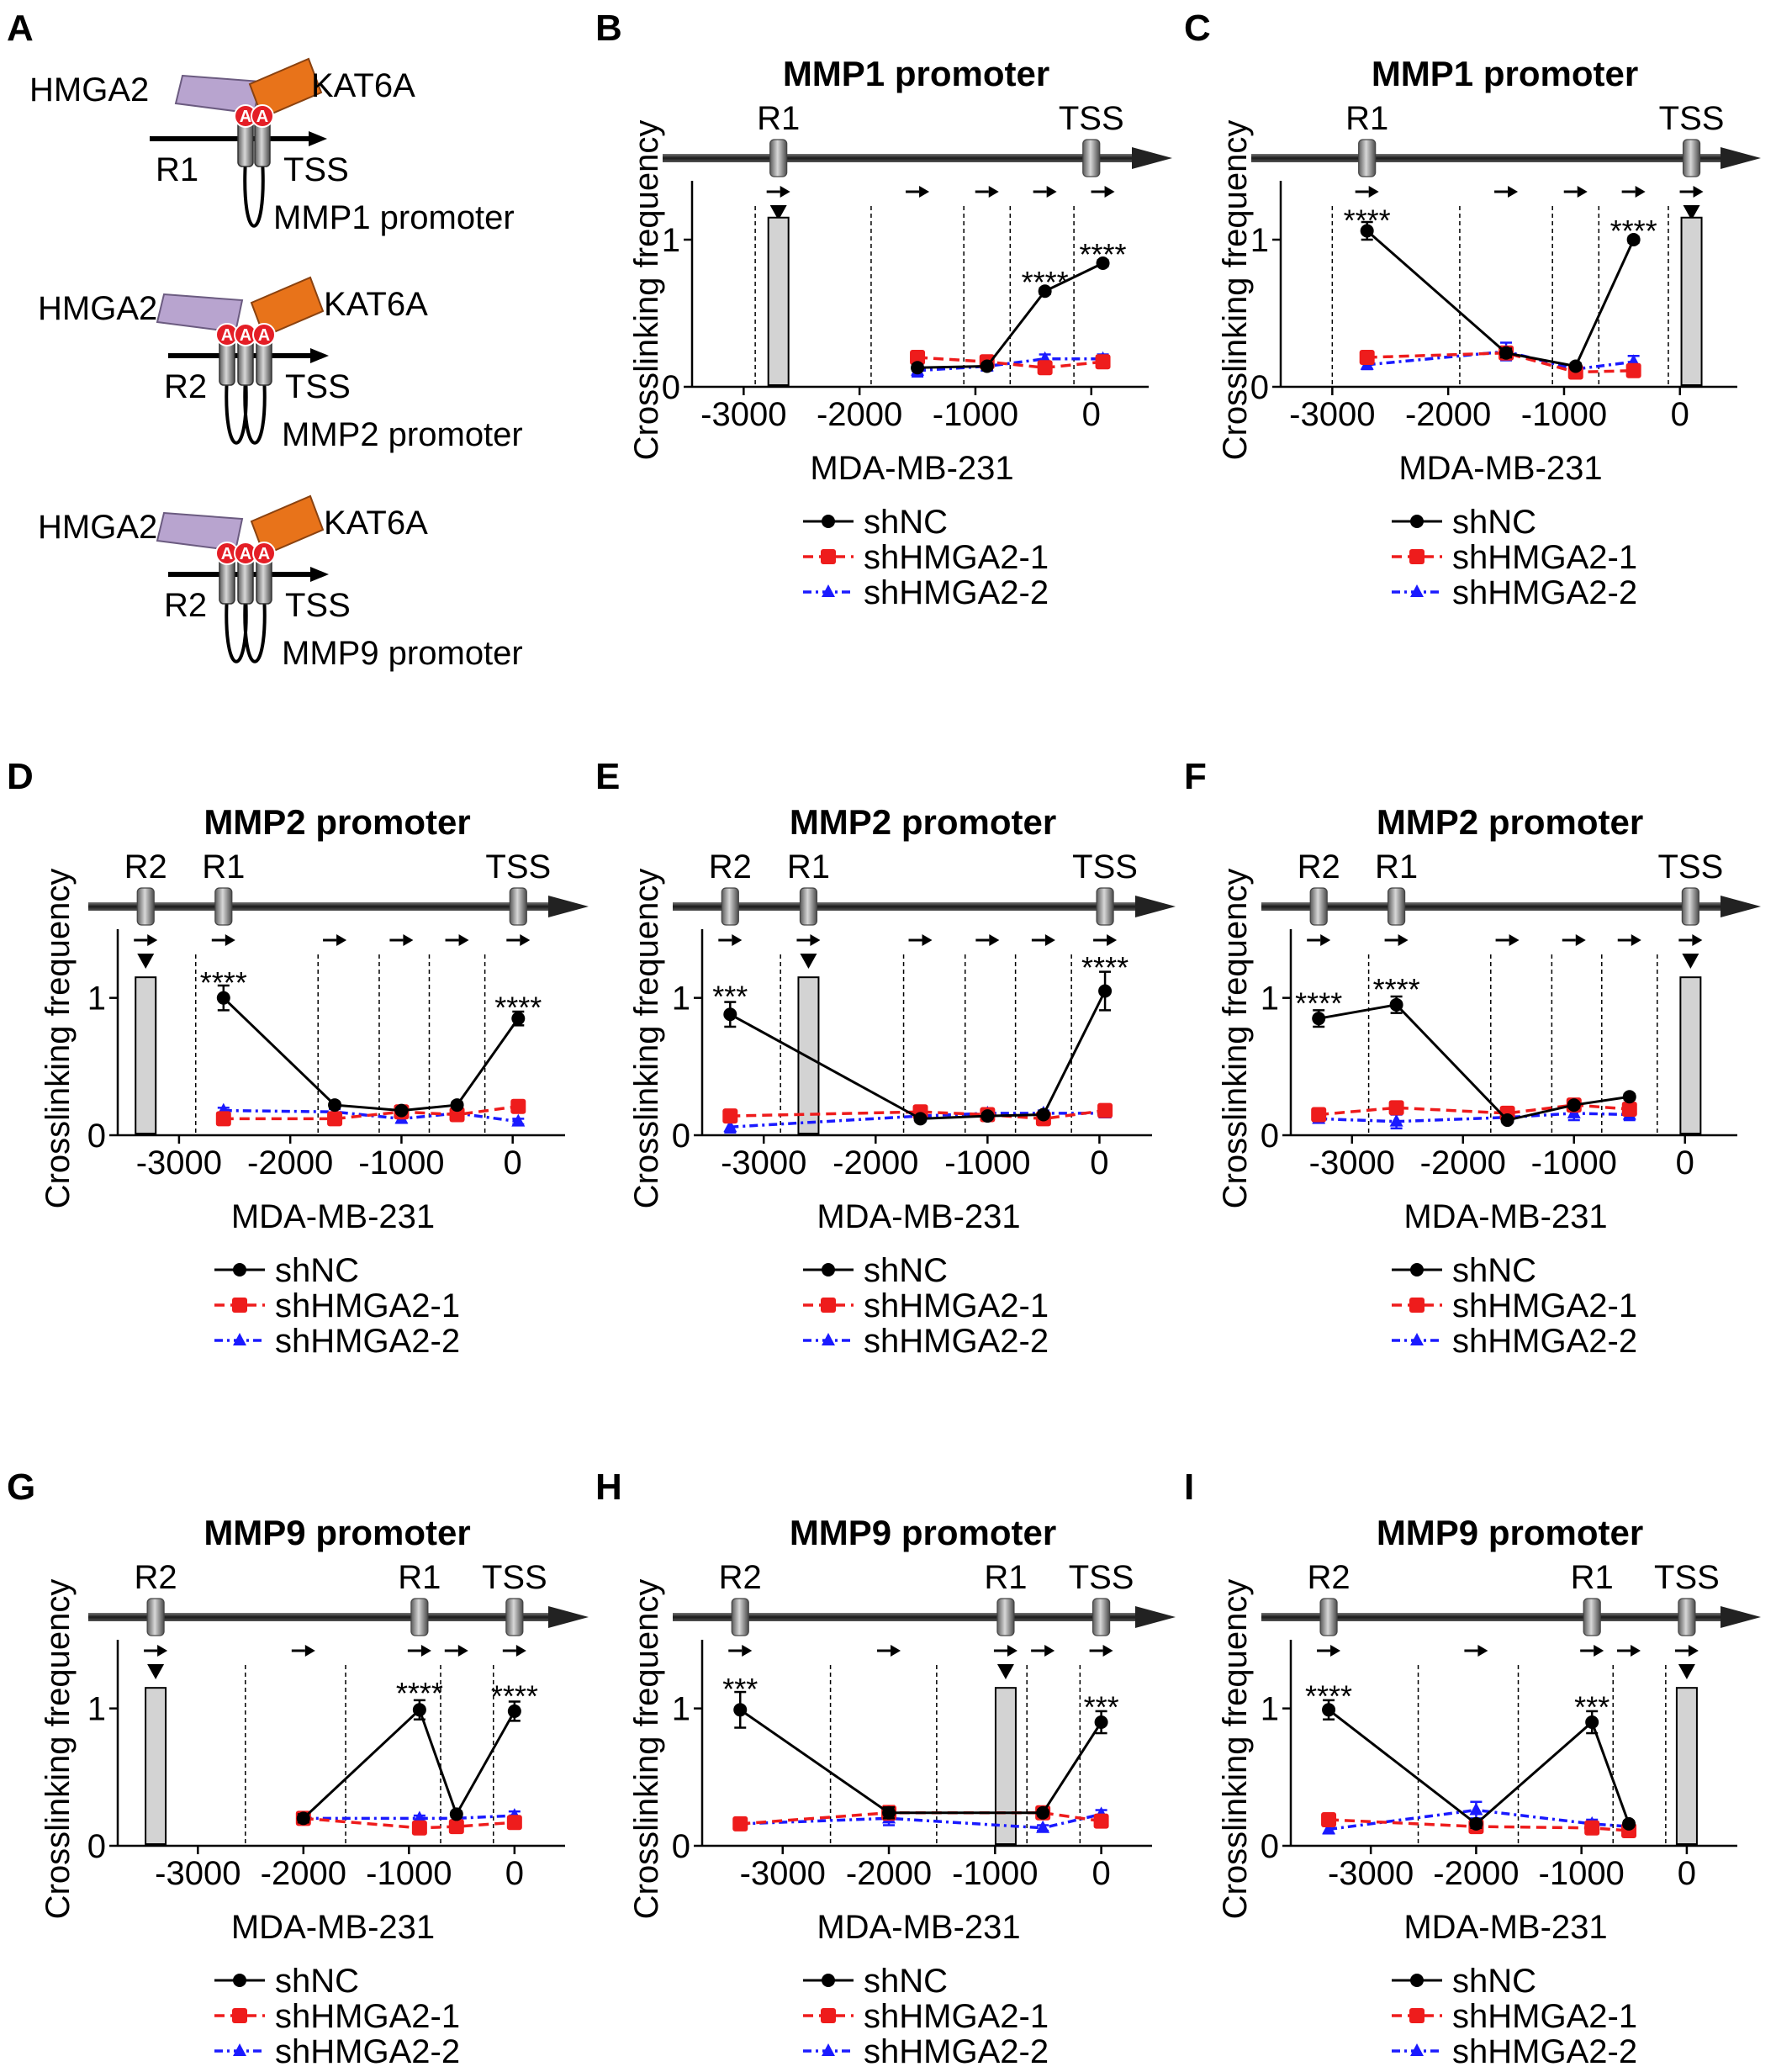 The image size is (1776, 2072). Describe the element at coordinates (394, 217) in the screenshot. I see `promoter-label: MMP1 promoter` at that location.